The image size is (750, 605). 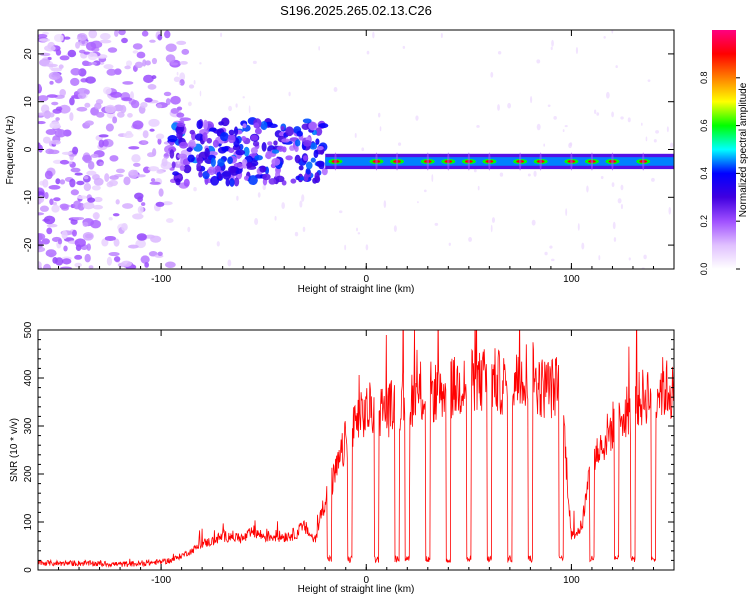 I want to click on snr-y-tick-label: 400, so click(x=28, y=377).